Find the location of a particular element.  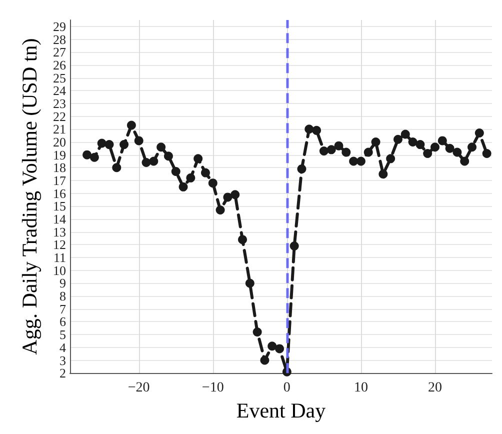

y-tick-label: 8 is located at coordinates (63, 296).